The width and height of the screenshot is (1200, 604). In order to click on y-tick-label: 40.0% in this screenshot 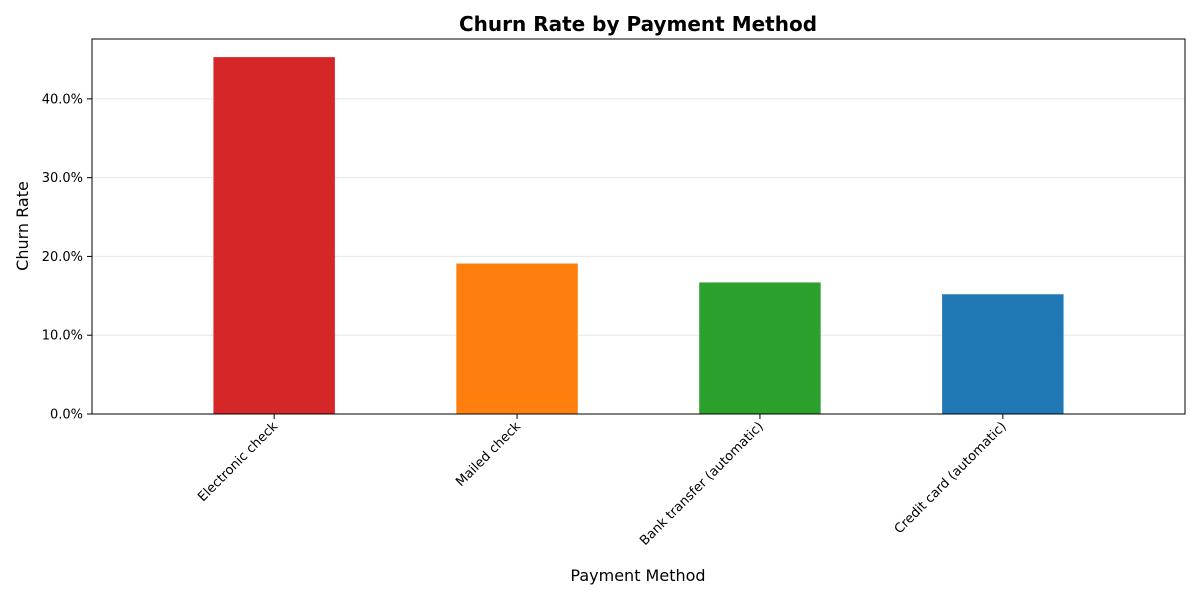, I will do `click(62, 99)`.